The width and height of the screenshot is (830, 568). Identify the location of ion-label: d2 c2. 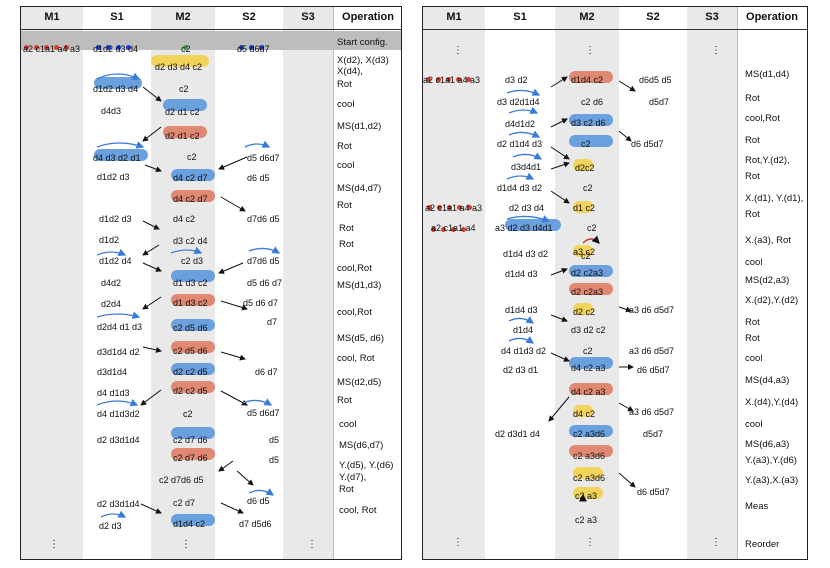
(584, 312).